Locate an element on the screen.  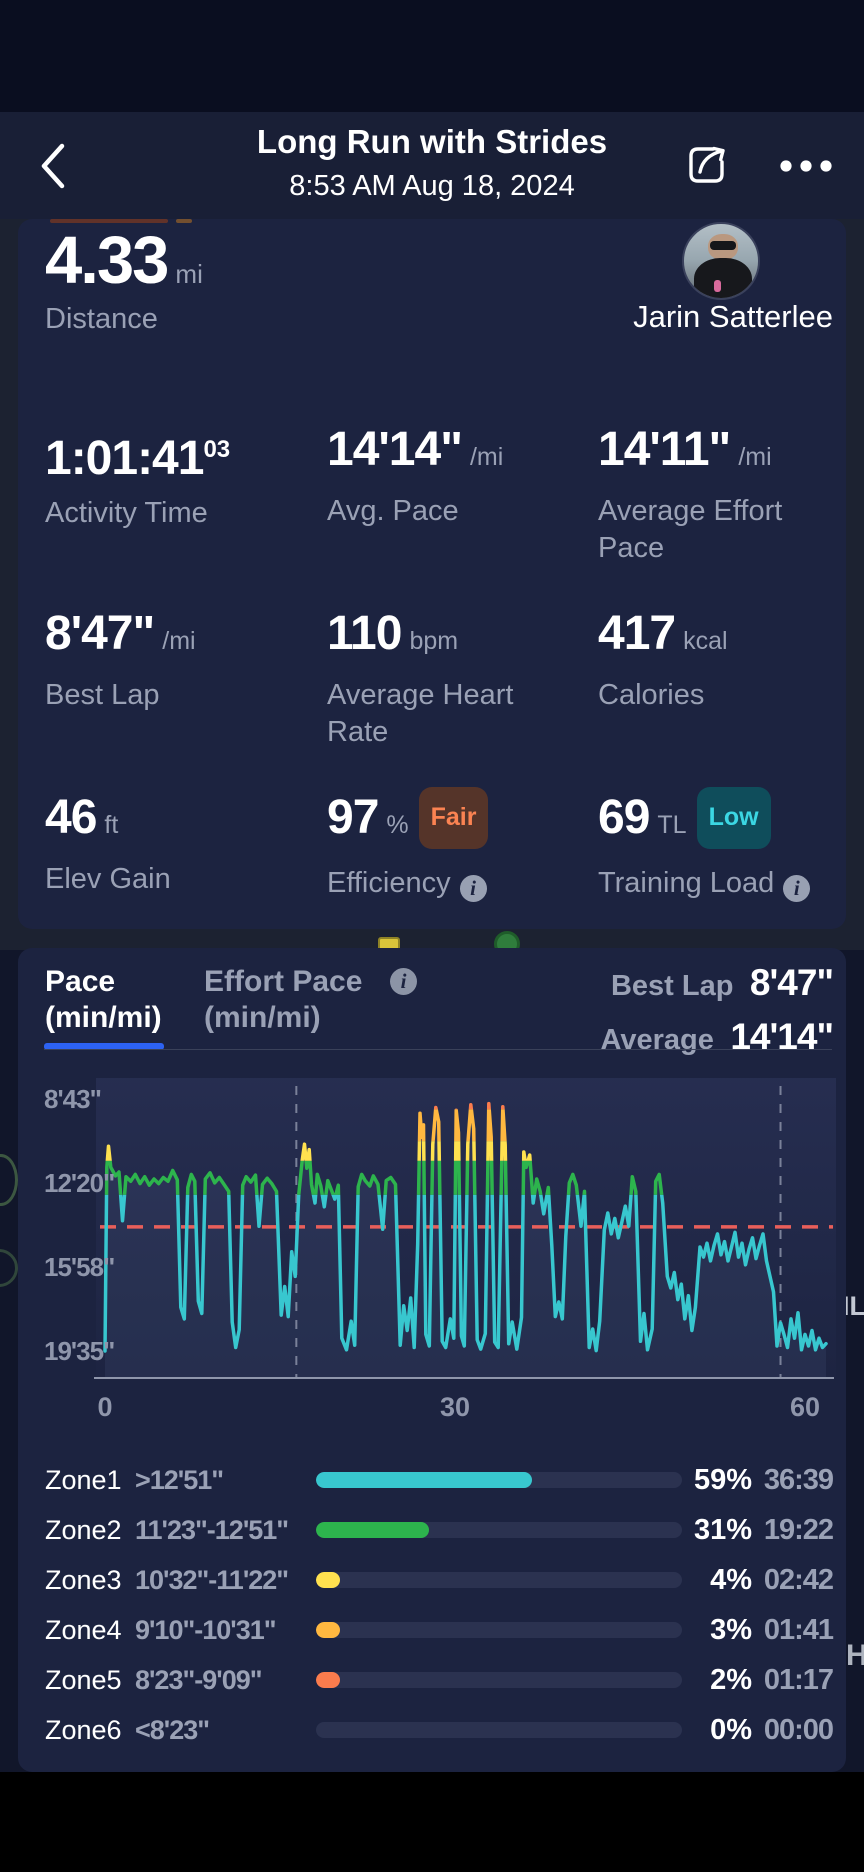
stat-label: Average Effort Pace is located at coordinates (690, 529).